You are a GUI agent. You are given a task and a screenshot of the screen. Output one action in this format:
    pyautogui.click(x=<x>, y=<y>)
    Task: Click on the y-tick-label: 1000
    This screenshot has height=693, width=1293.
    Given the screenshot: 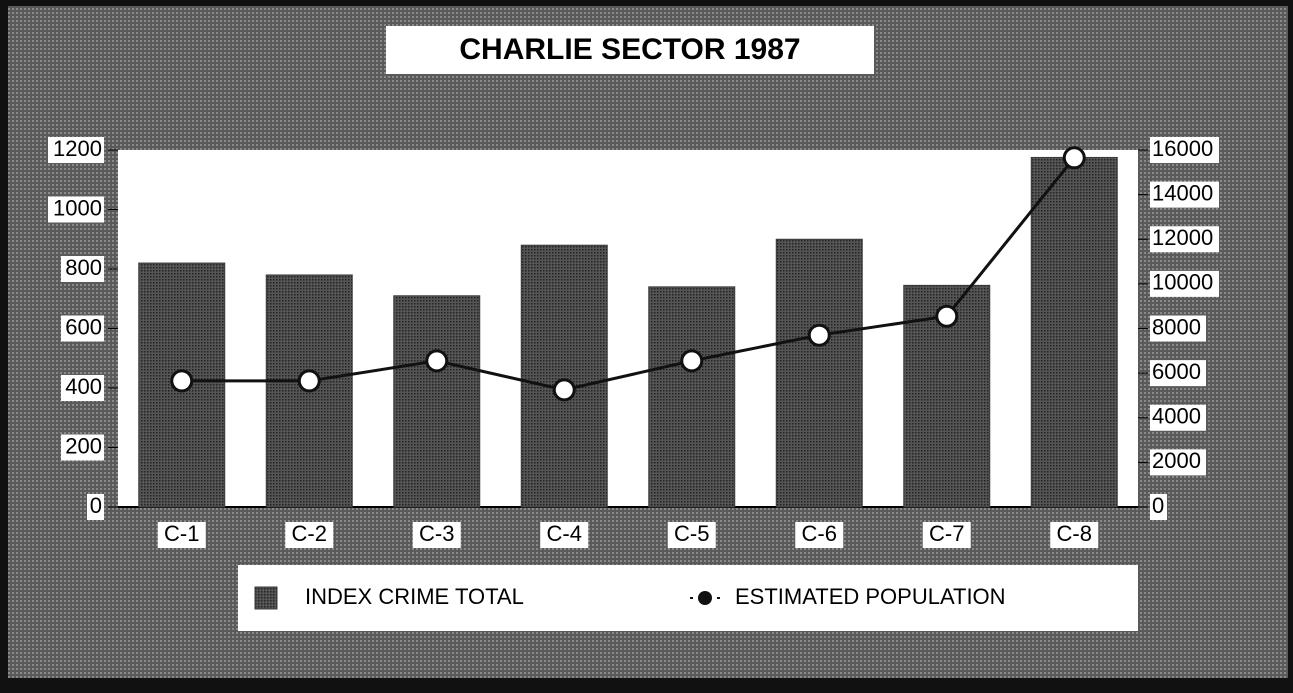 What is the action you would take?
    pyautogui.click(x=77, y=207)
    